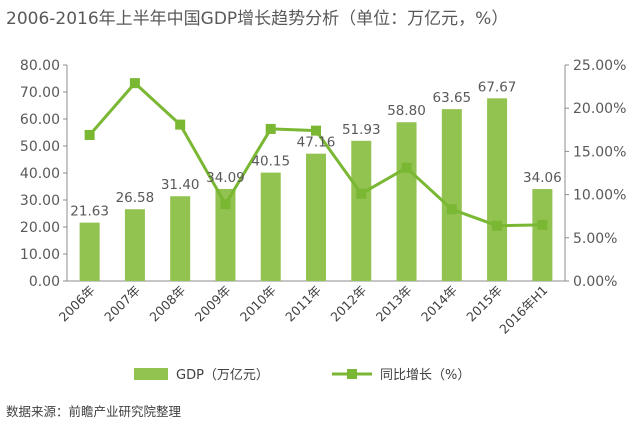 This screenshot has width=640, height=425. I want to click on gdp-data-label: 34.09, so click(225, 178).